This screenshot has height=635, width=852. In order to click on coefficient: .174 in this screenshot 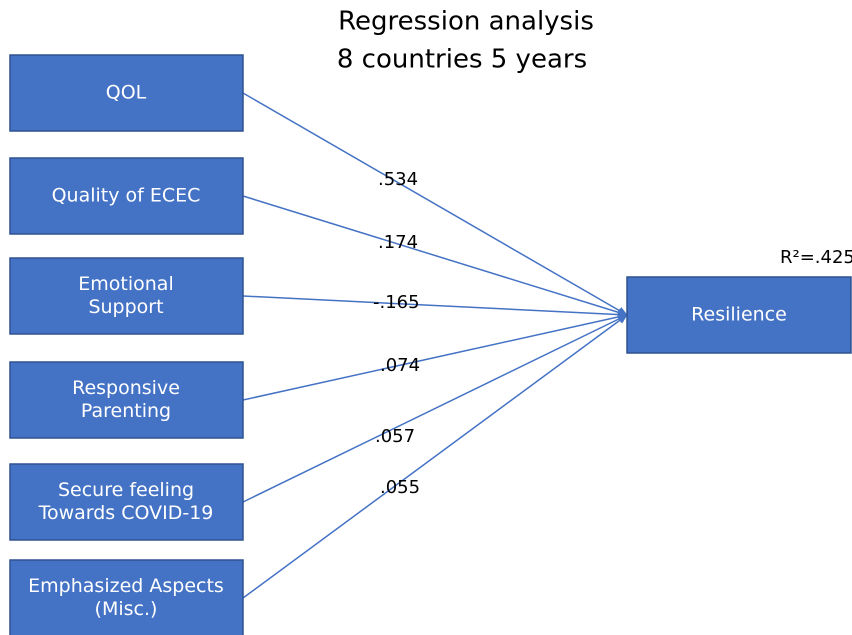, I will do `click(398, 242)`.